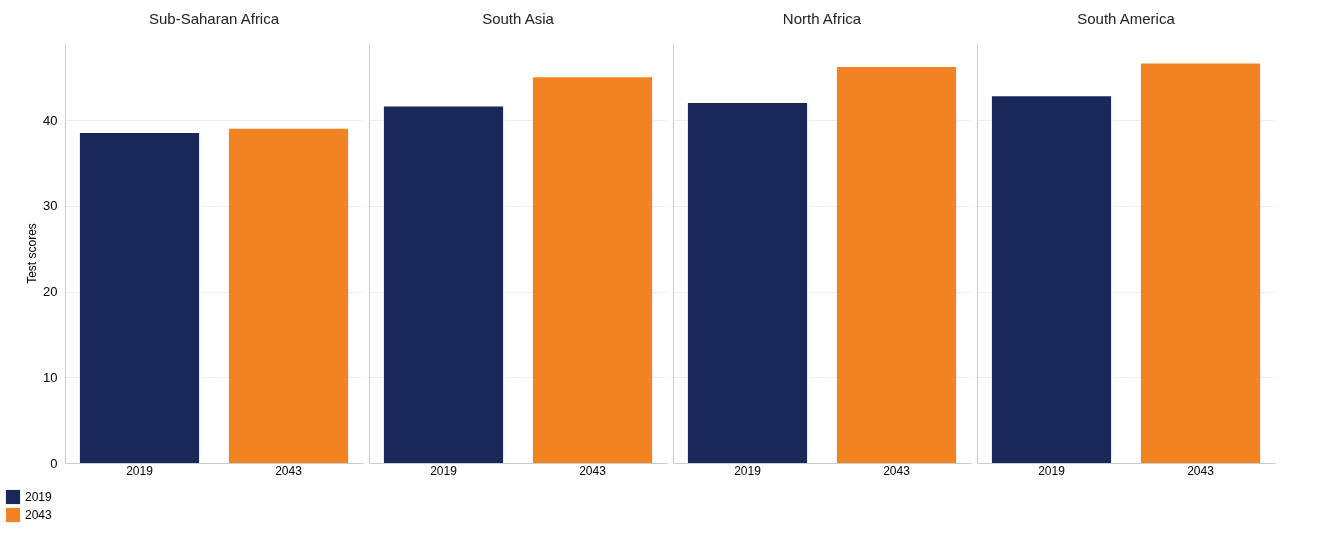  I want to click on x-tick-label: South Asia, so click(518, 18).